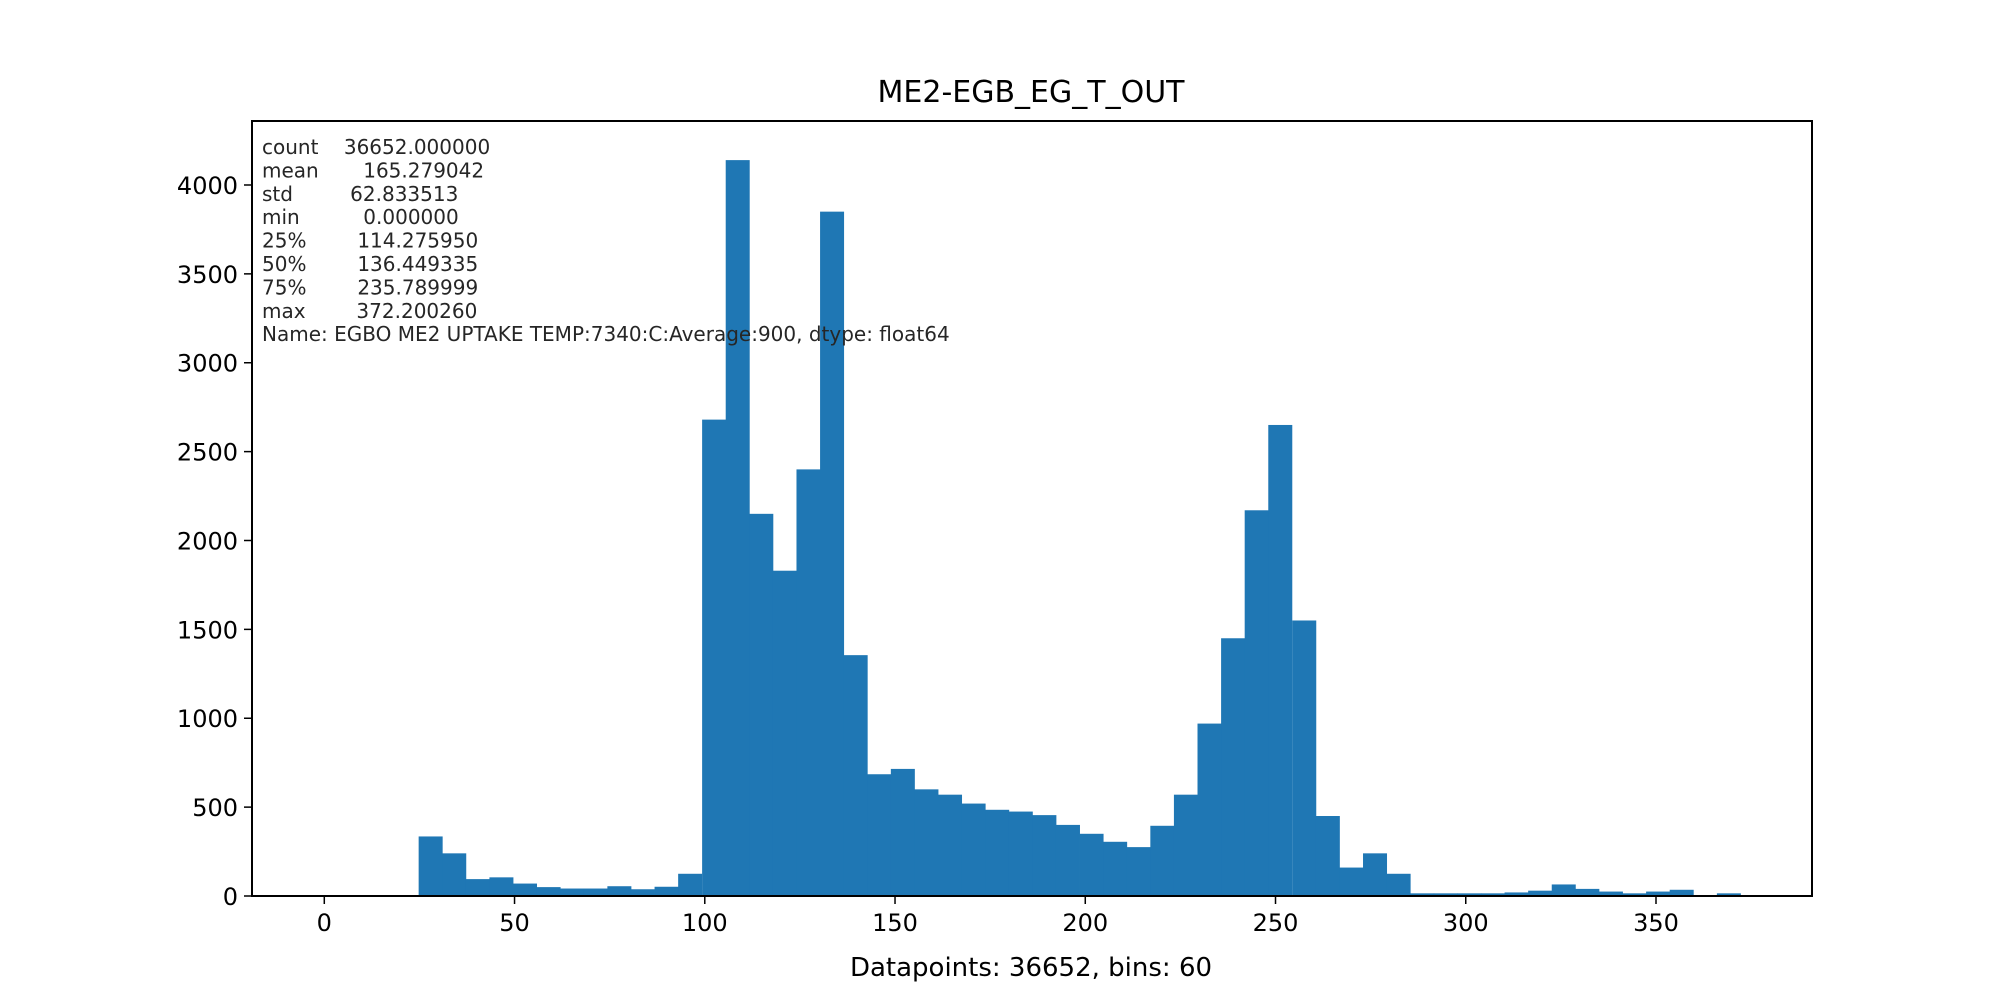  I want to click on stats-line: 75% 235.789999, so click(370, 287).